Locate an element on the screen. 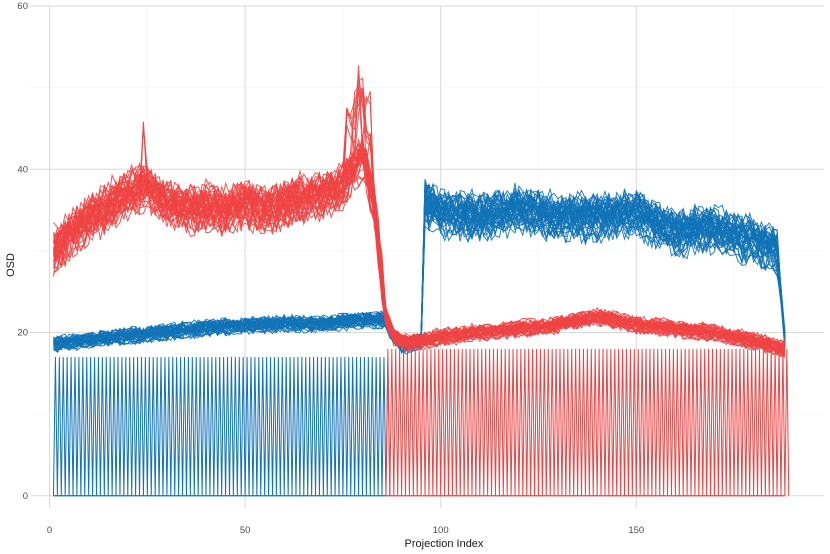 The image size is (830, 554). x-tick-label: 50 is located at coordinates (245, 530).